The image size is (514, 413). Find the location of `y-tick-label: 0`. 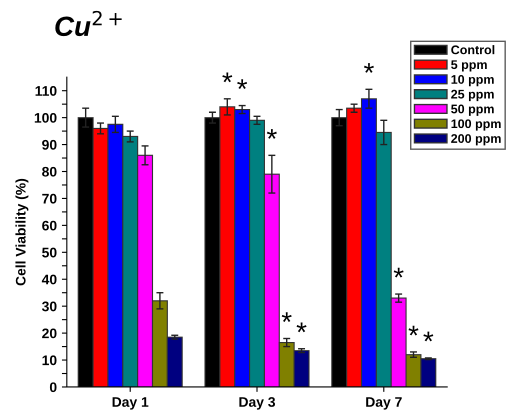

y-tick-label: 0 is located at coordinates (53, 387).